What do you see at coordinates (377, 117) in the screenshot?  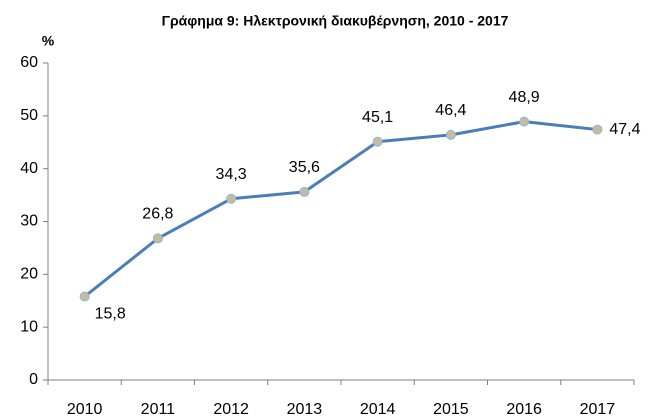 I see `data-label: 45,1` at bounding box center [377, 117].